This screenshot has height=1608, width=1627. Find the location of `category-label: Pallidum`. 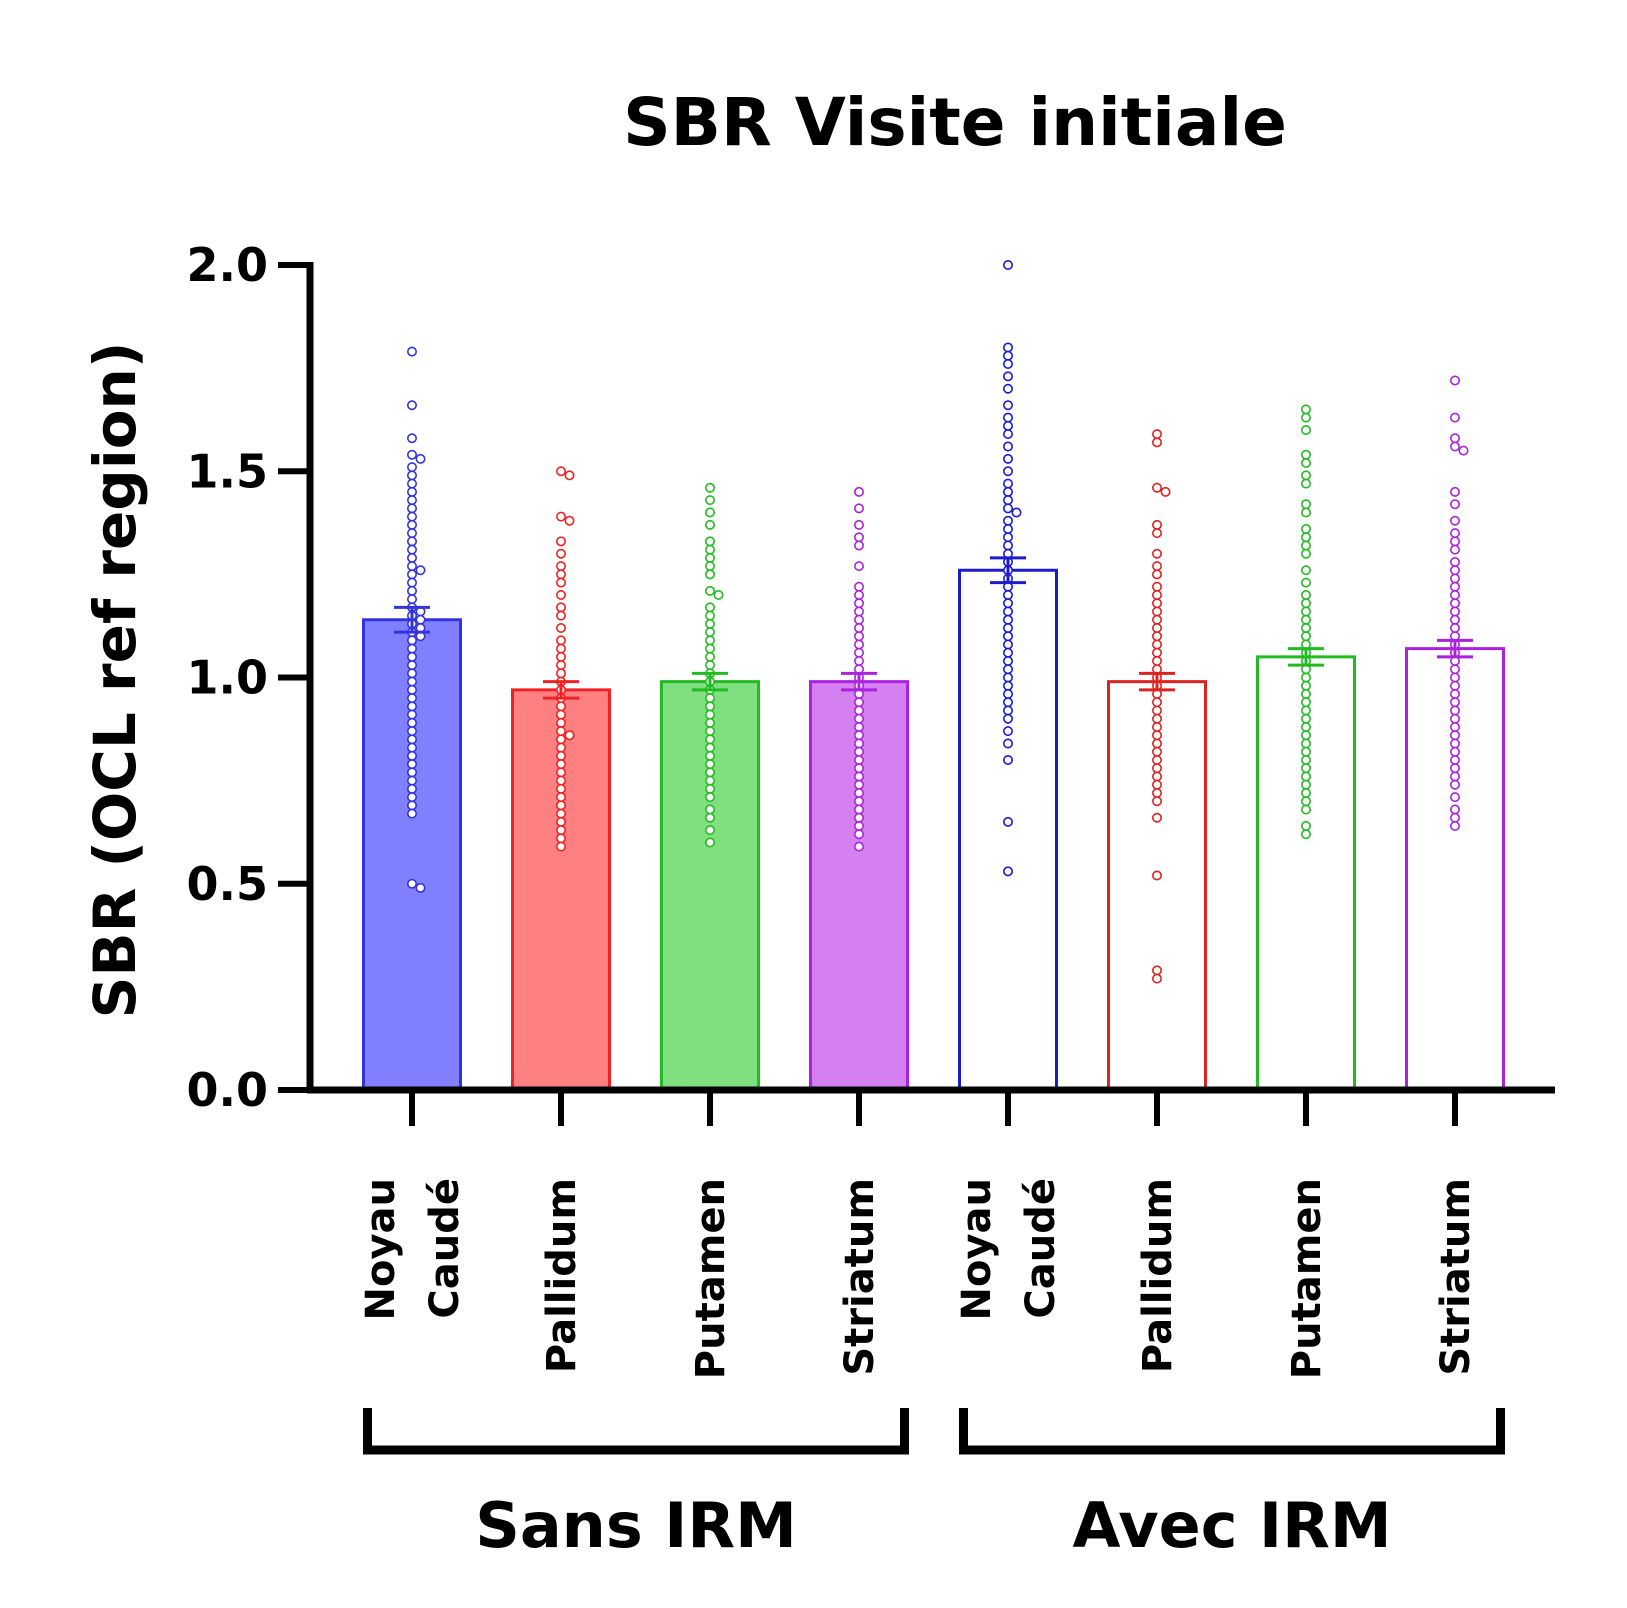

category-label: Pallidum is located at coordinates (562, 1275).